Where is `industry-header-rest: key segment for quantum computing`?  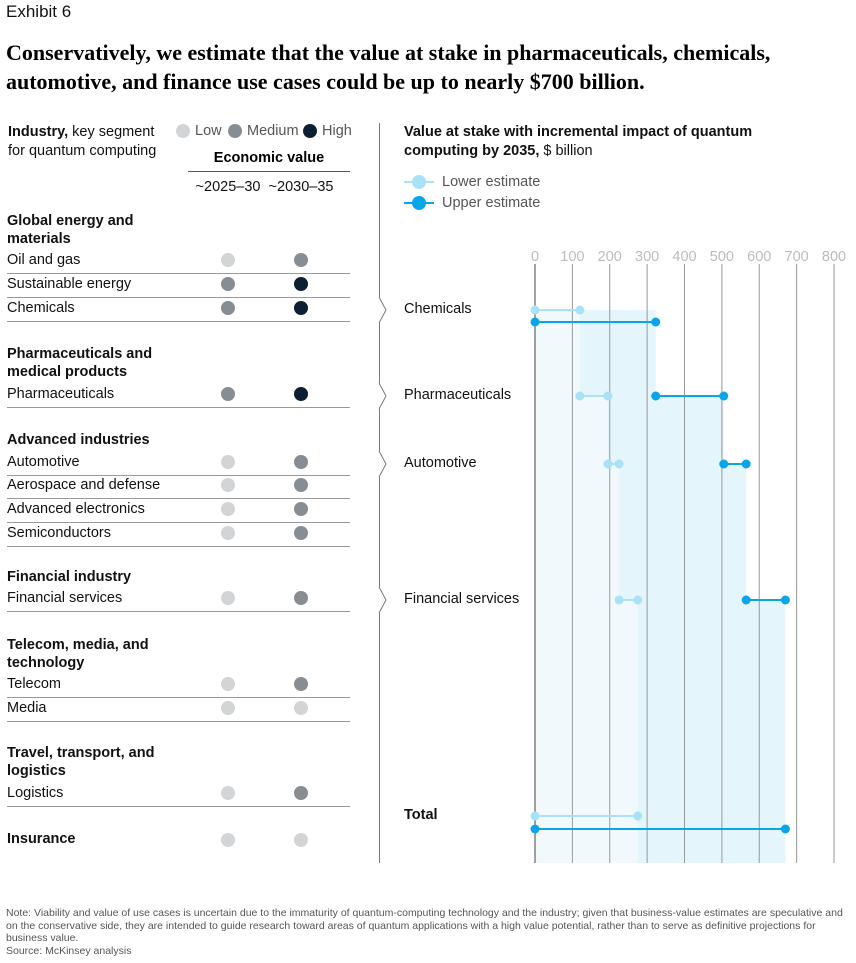 industry-header-rest: key segment for quantum computing is located at coordinates (82, 141).